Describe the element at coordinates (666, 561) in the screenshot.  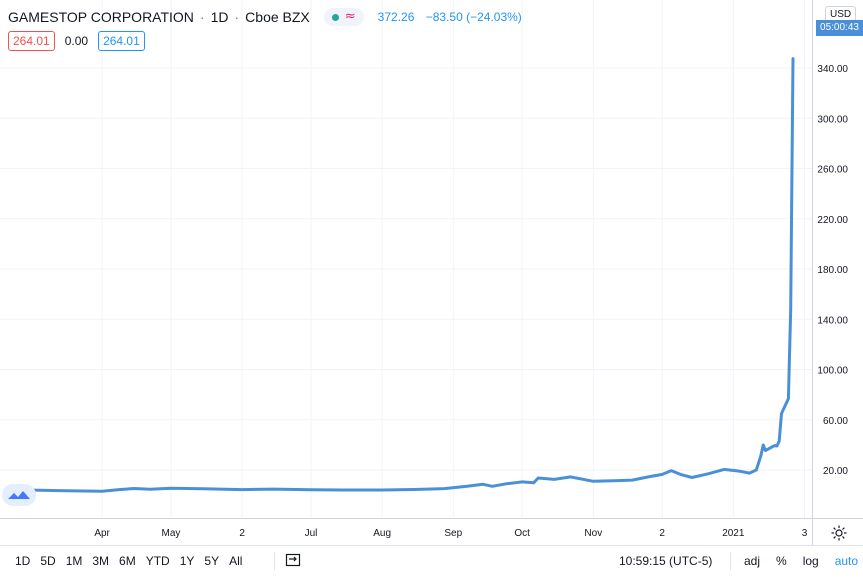
I see `clock-timezone: 10:59:15 (UTC-5)` at that location.